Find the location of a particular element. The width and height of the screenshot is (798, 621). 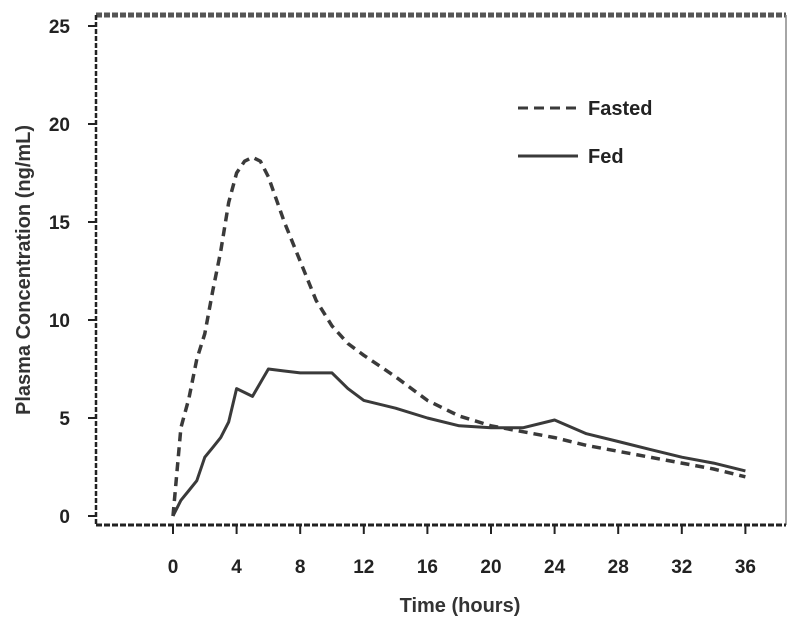

y-tick-label: 0 is located at coordinates (64, 517).